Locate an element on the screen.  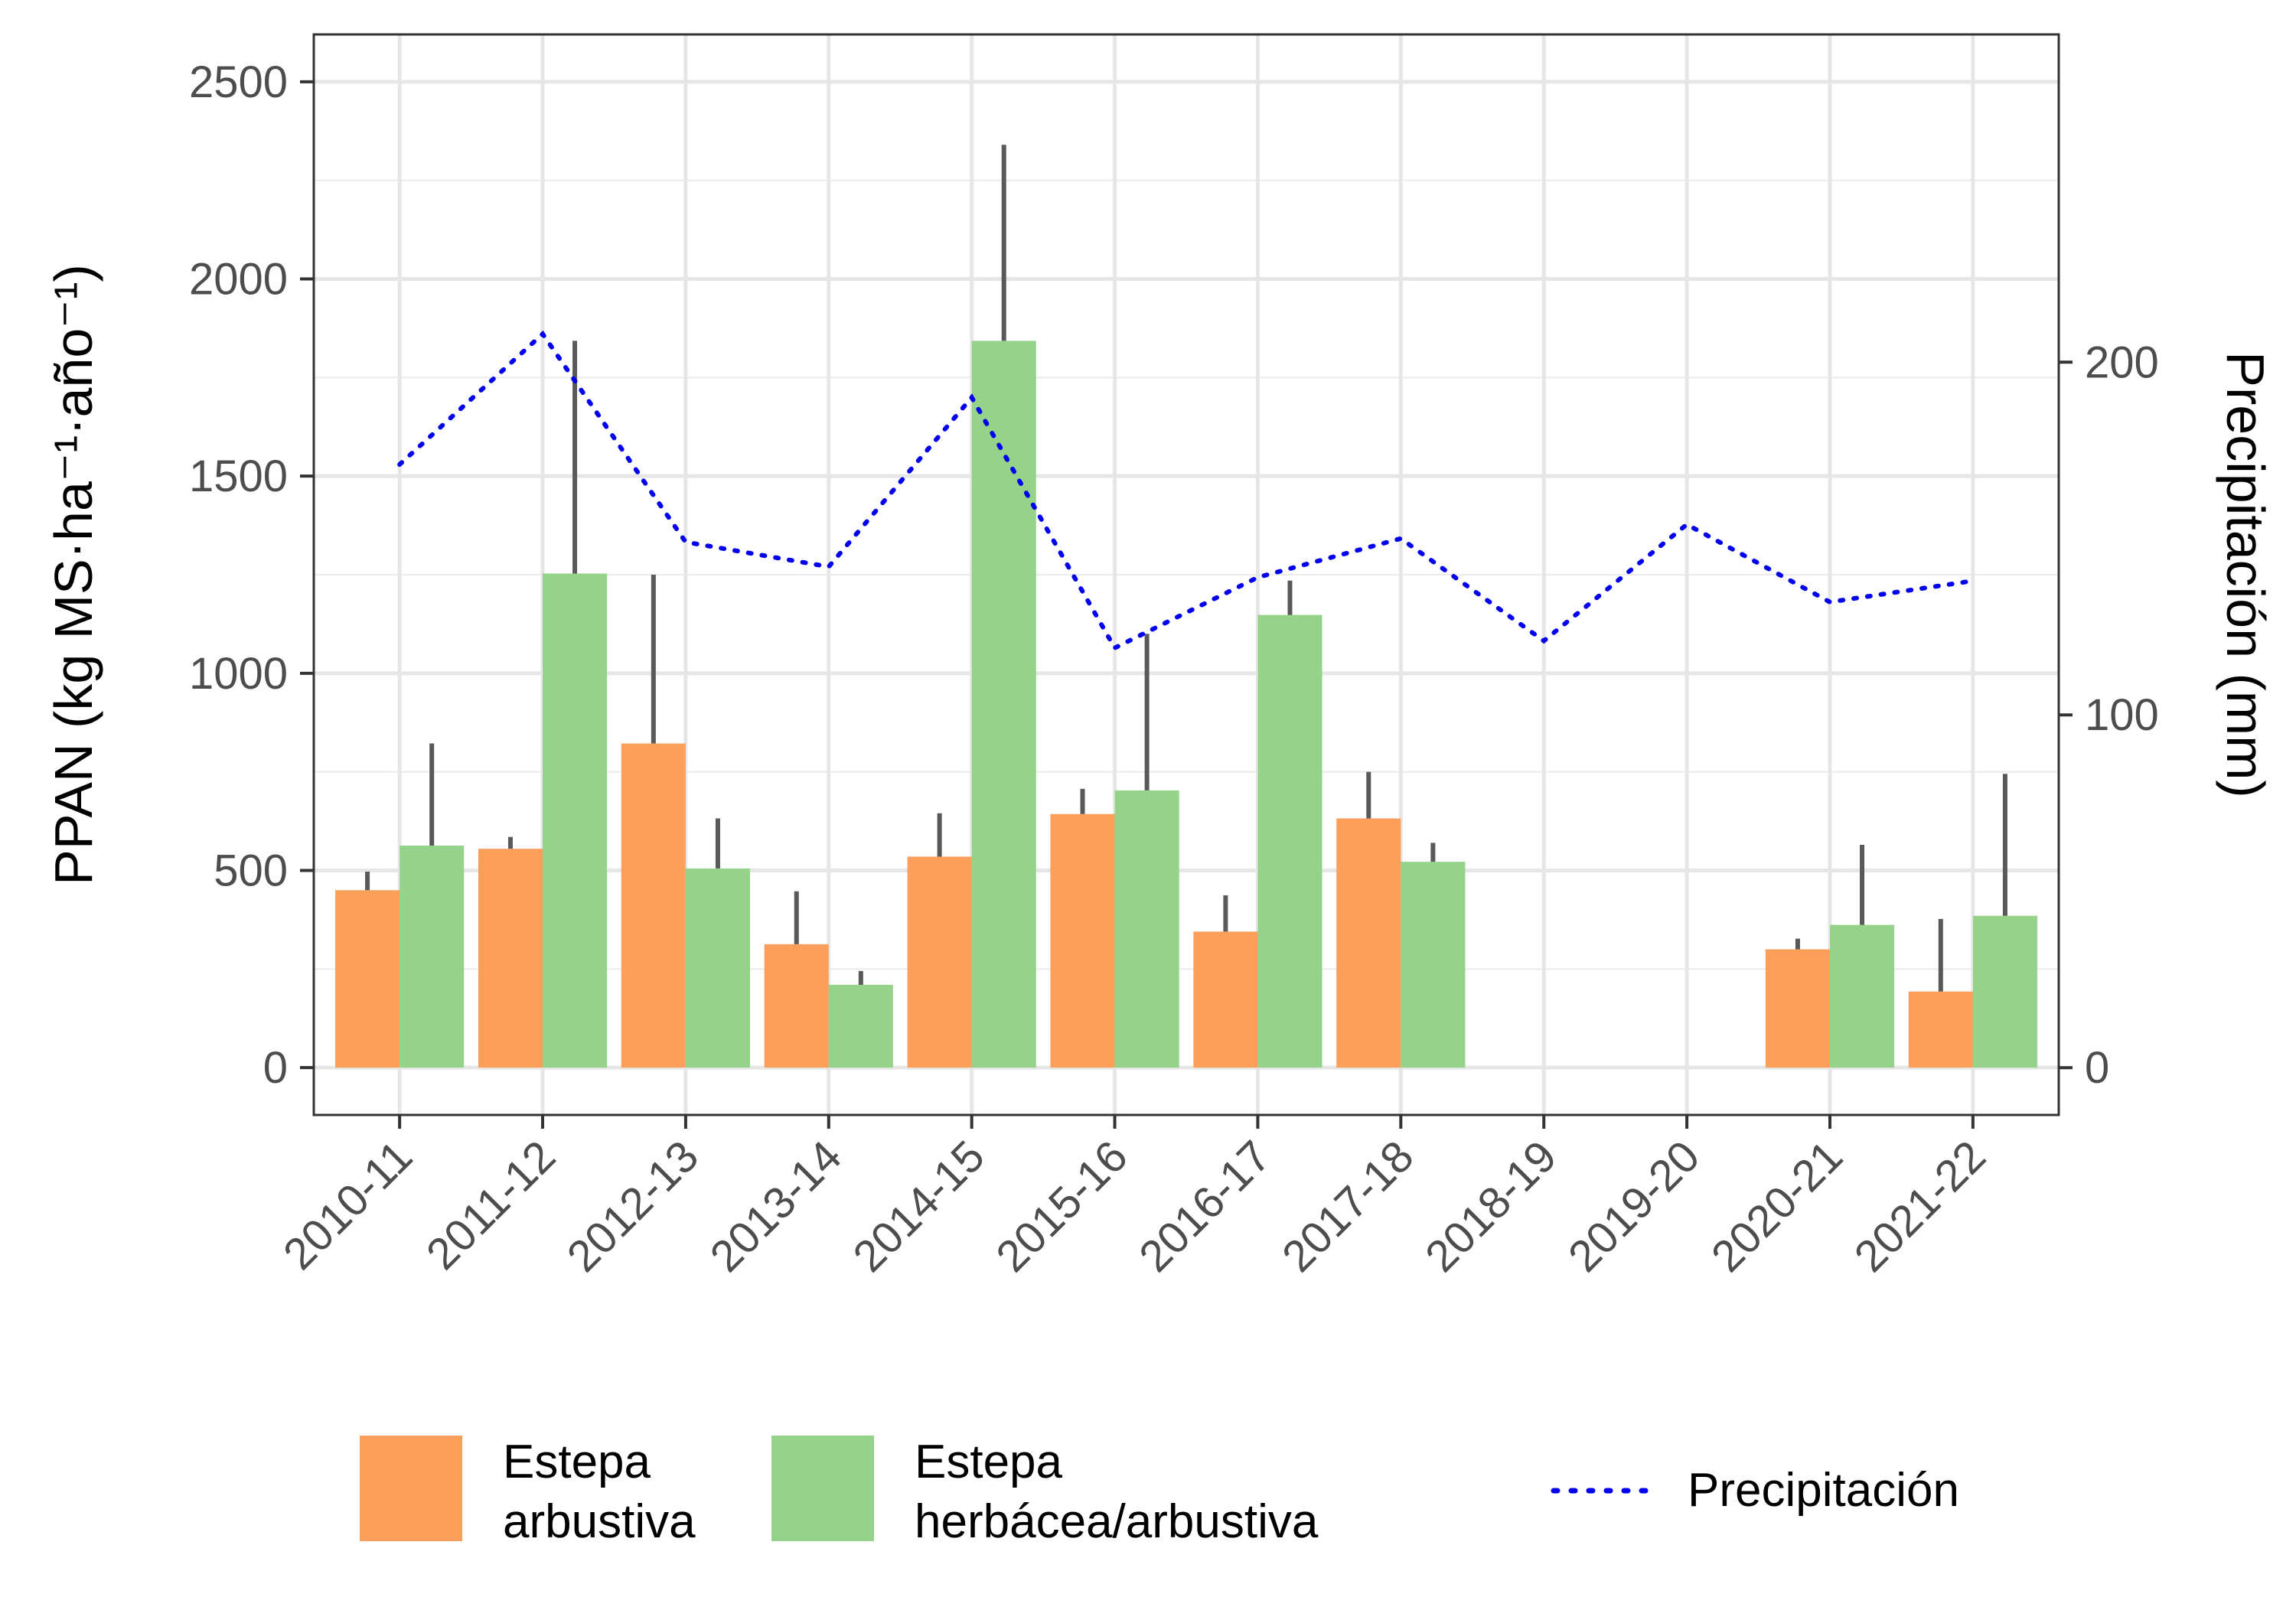
y-tick-label-left: 2000 is located at coordinates (238, 280).